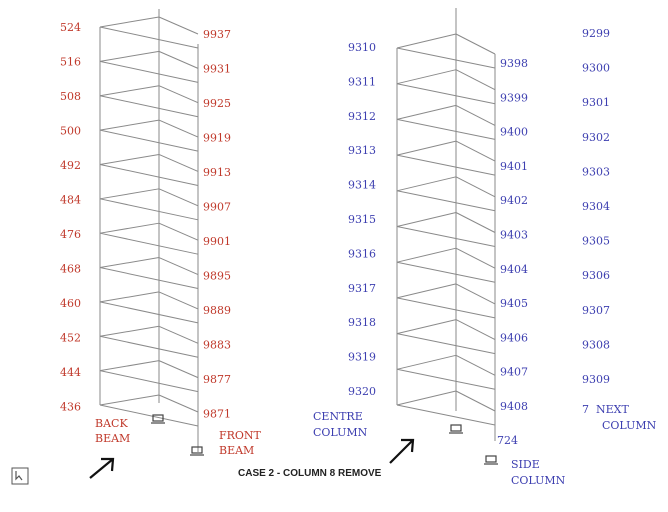 This screenshot has height=512, width=668. I want to click on front-beam-label-1: FRONT, so click(240, 435).